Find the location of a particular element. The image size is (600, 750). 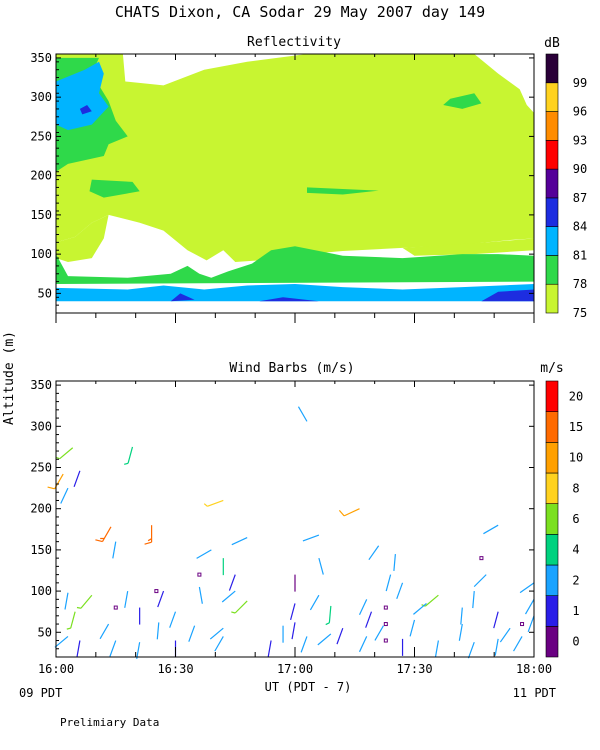

wind-colorbar-label: 20 is located at coordinates (576, 396).